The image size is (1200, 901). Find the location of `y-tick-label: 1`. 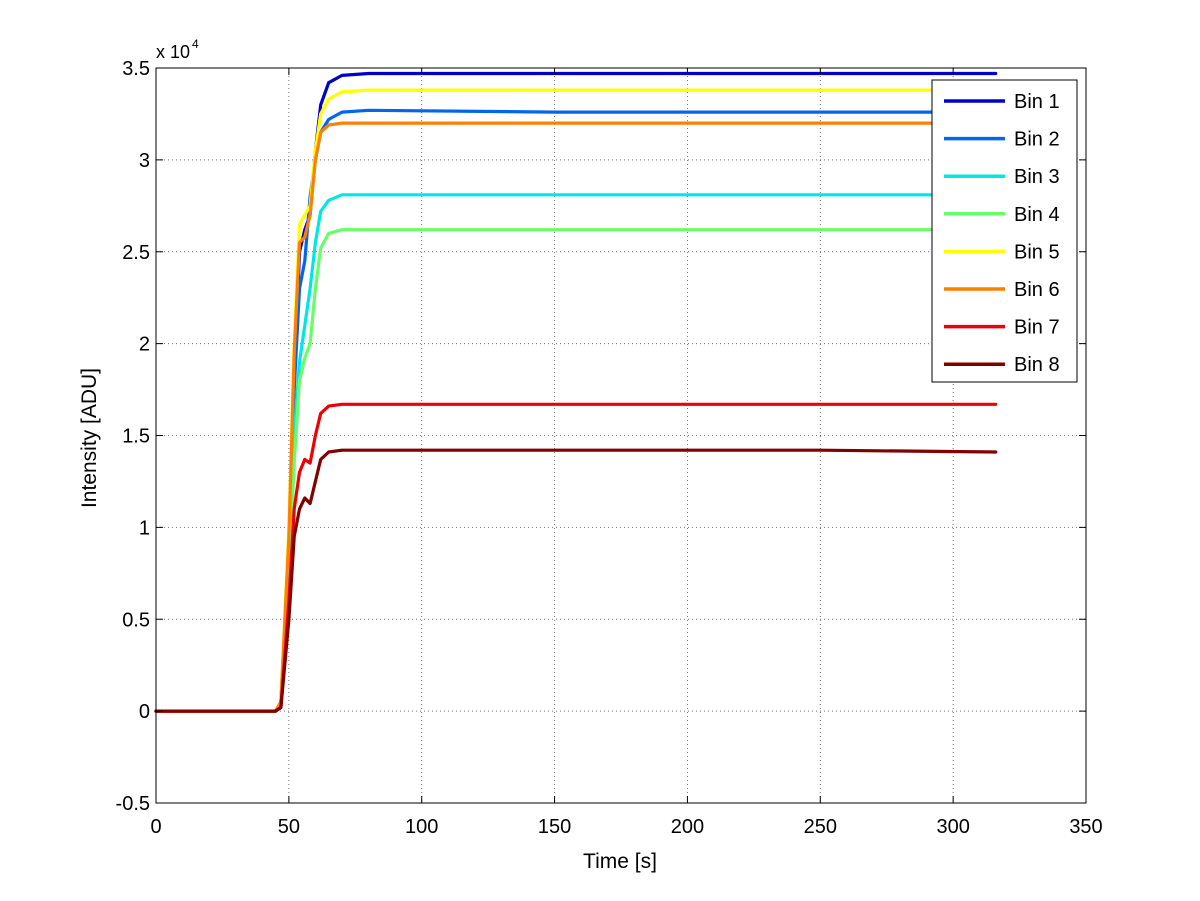

y-tick-label: 1 is located at coordinates (144, 528).